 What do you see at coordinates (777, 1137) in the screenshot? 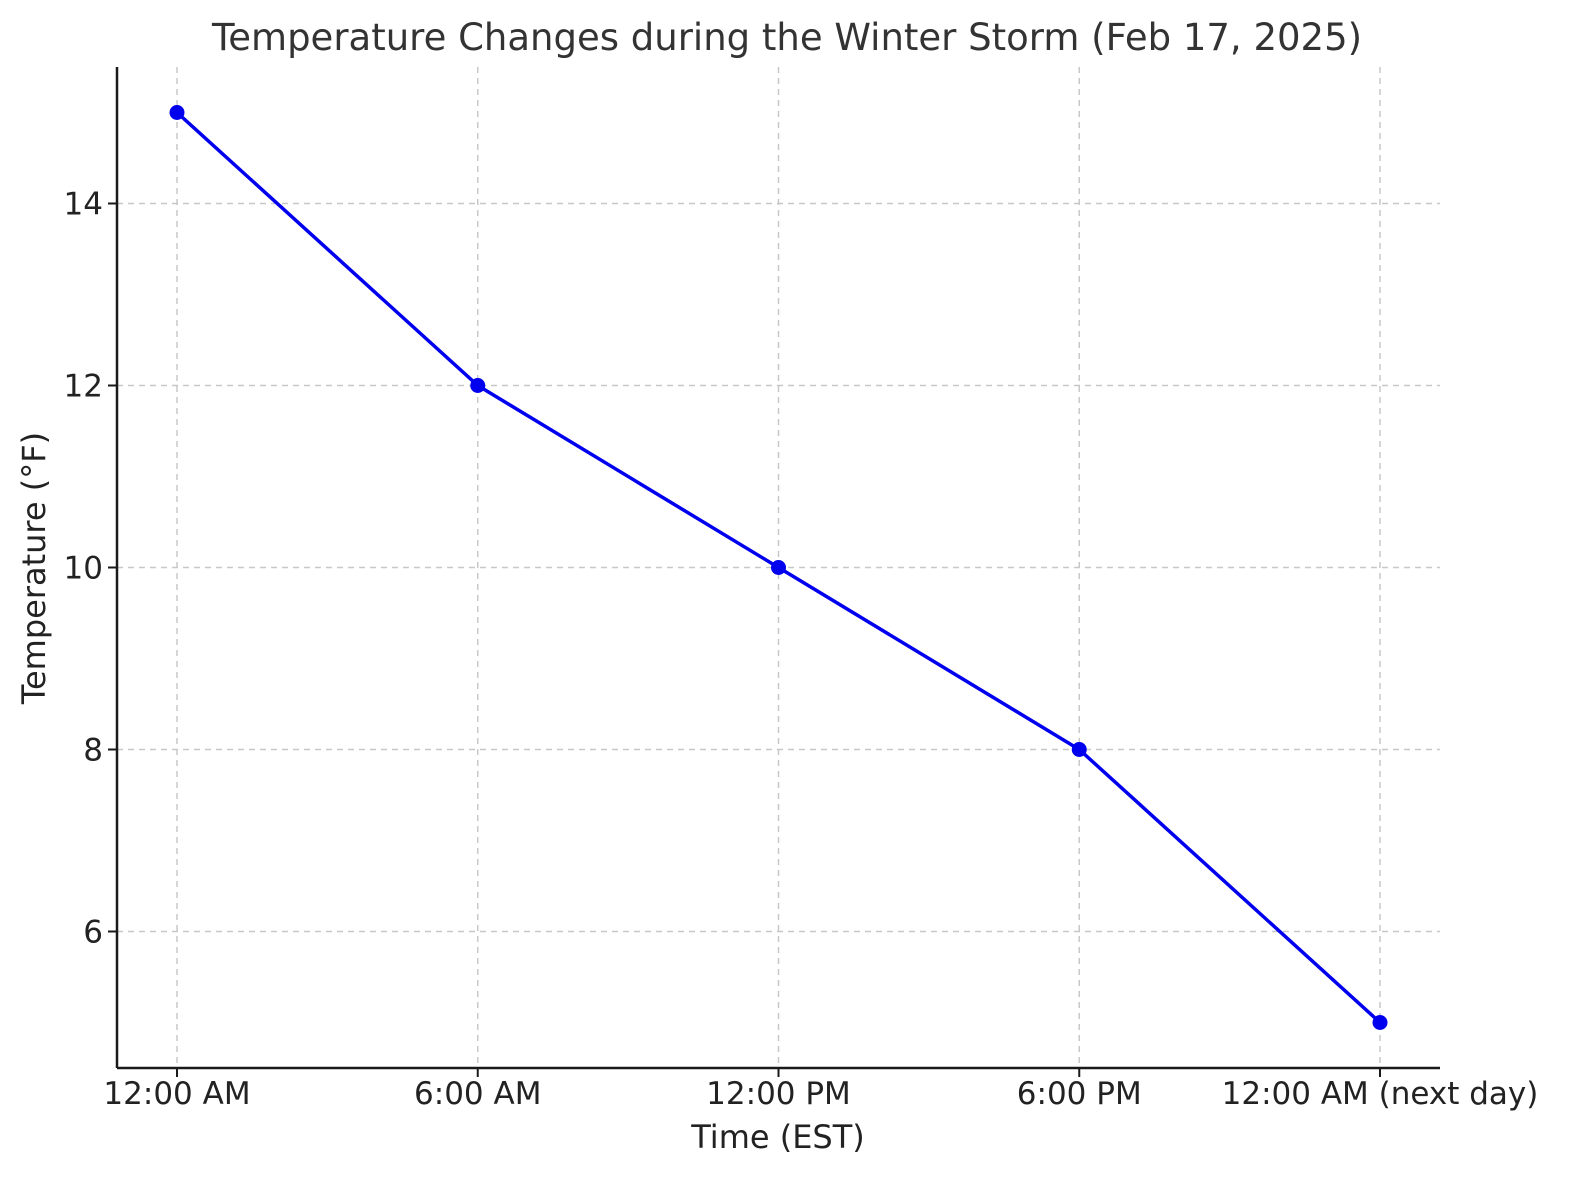
I see `x-axis-label: Time (EST)` at bounding box center [777, 1137].